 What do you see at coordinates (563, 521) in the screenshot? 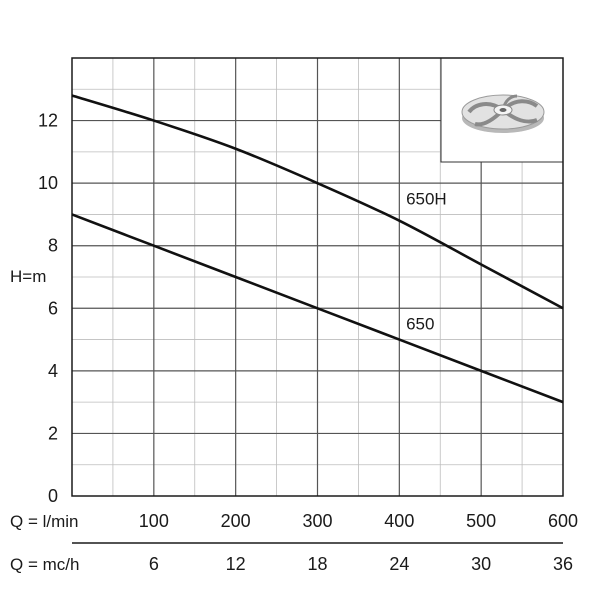
I see `x-tick-label: 600` at bounding box center [563, 521].